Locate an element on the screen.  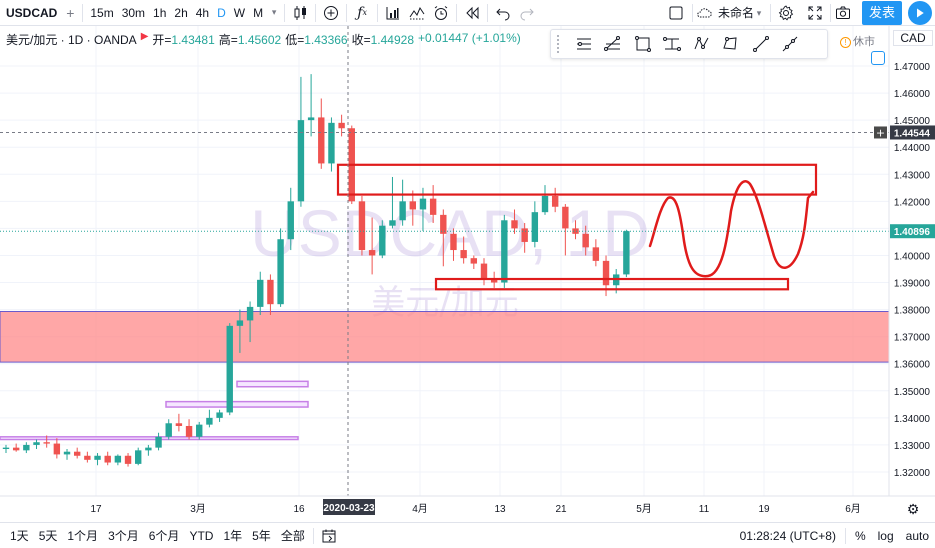
range-3m: 3个月 is located at coordinates (123, 536).